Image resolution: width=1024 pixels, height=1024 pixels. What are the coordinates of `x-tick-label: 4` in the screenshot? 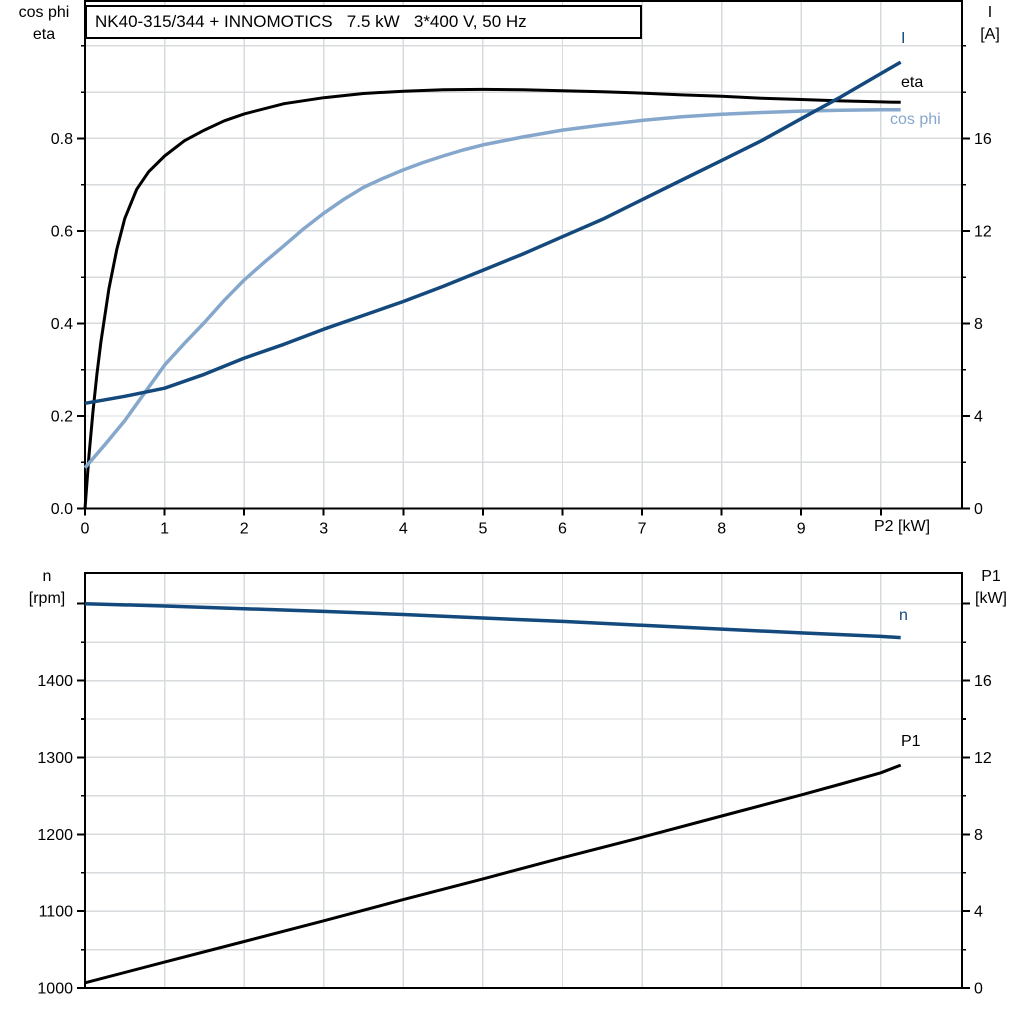 It's located at (403, 529).